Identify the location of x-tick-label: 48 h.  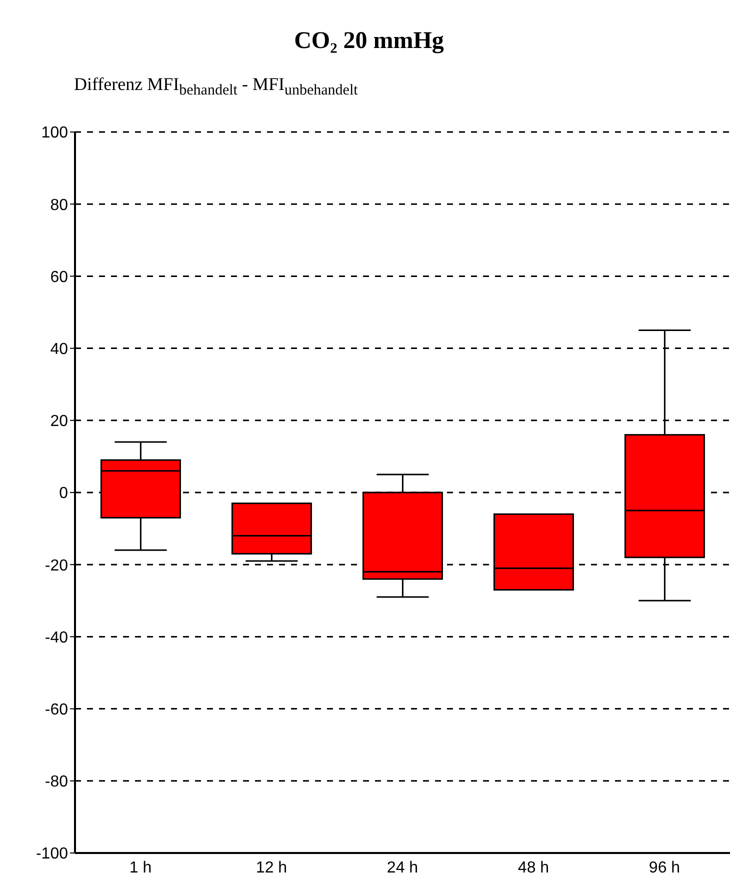
(534, 867).